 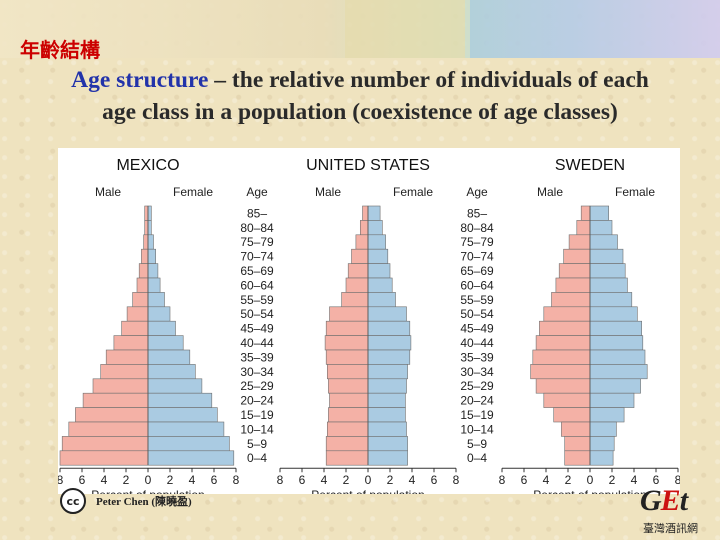 What do you see at coordinates (477, 242) in the screenshot?
I see `age-group-label: 75–79` at bounding box center [477, 242].